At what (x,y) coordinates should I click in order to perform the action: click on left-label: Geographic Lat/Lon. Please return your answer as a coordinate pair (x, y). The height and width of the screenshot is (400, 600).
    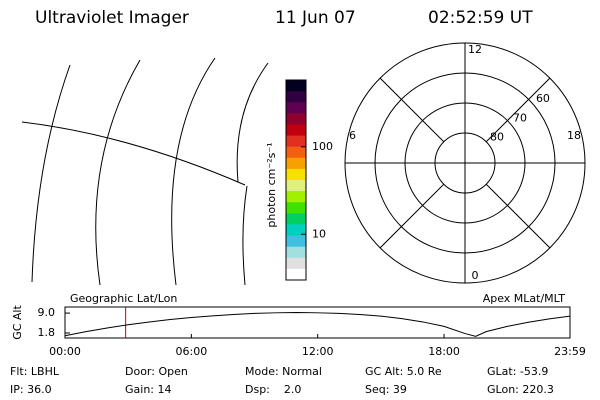
    Looking at the image, I should click on (123, 298).